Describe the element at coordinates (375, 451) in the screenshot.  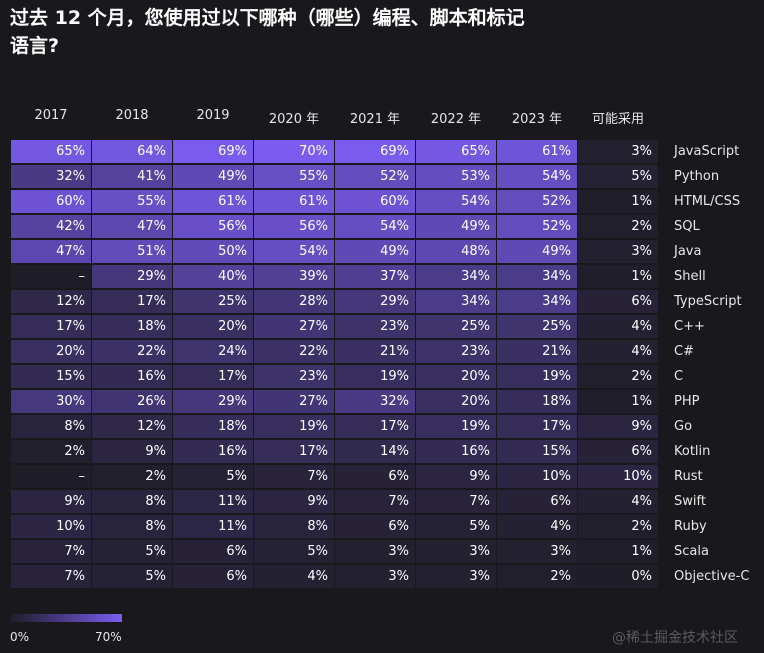
I see `heatmap-cell: 14%` at that location.